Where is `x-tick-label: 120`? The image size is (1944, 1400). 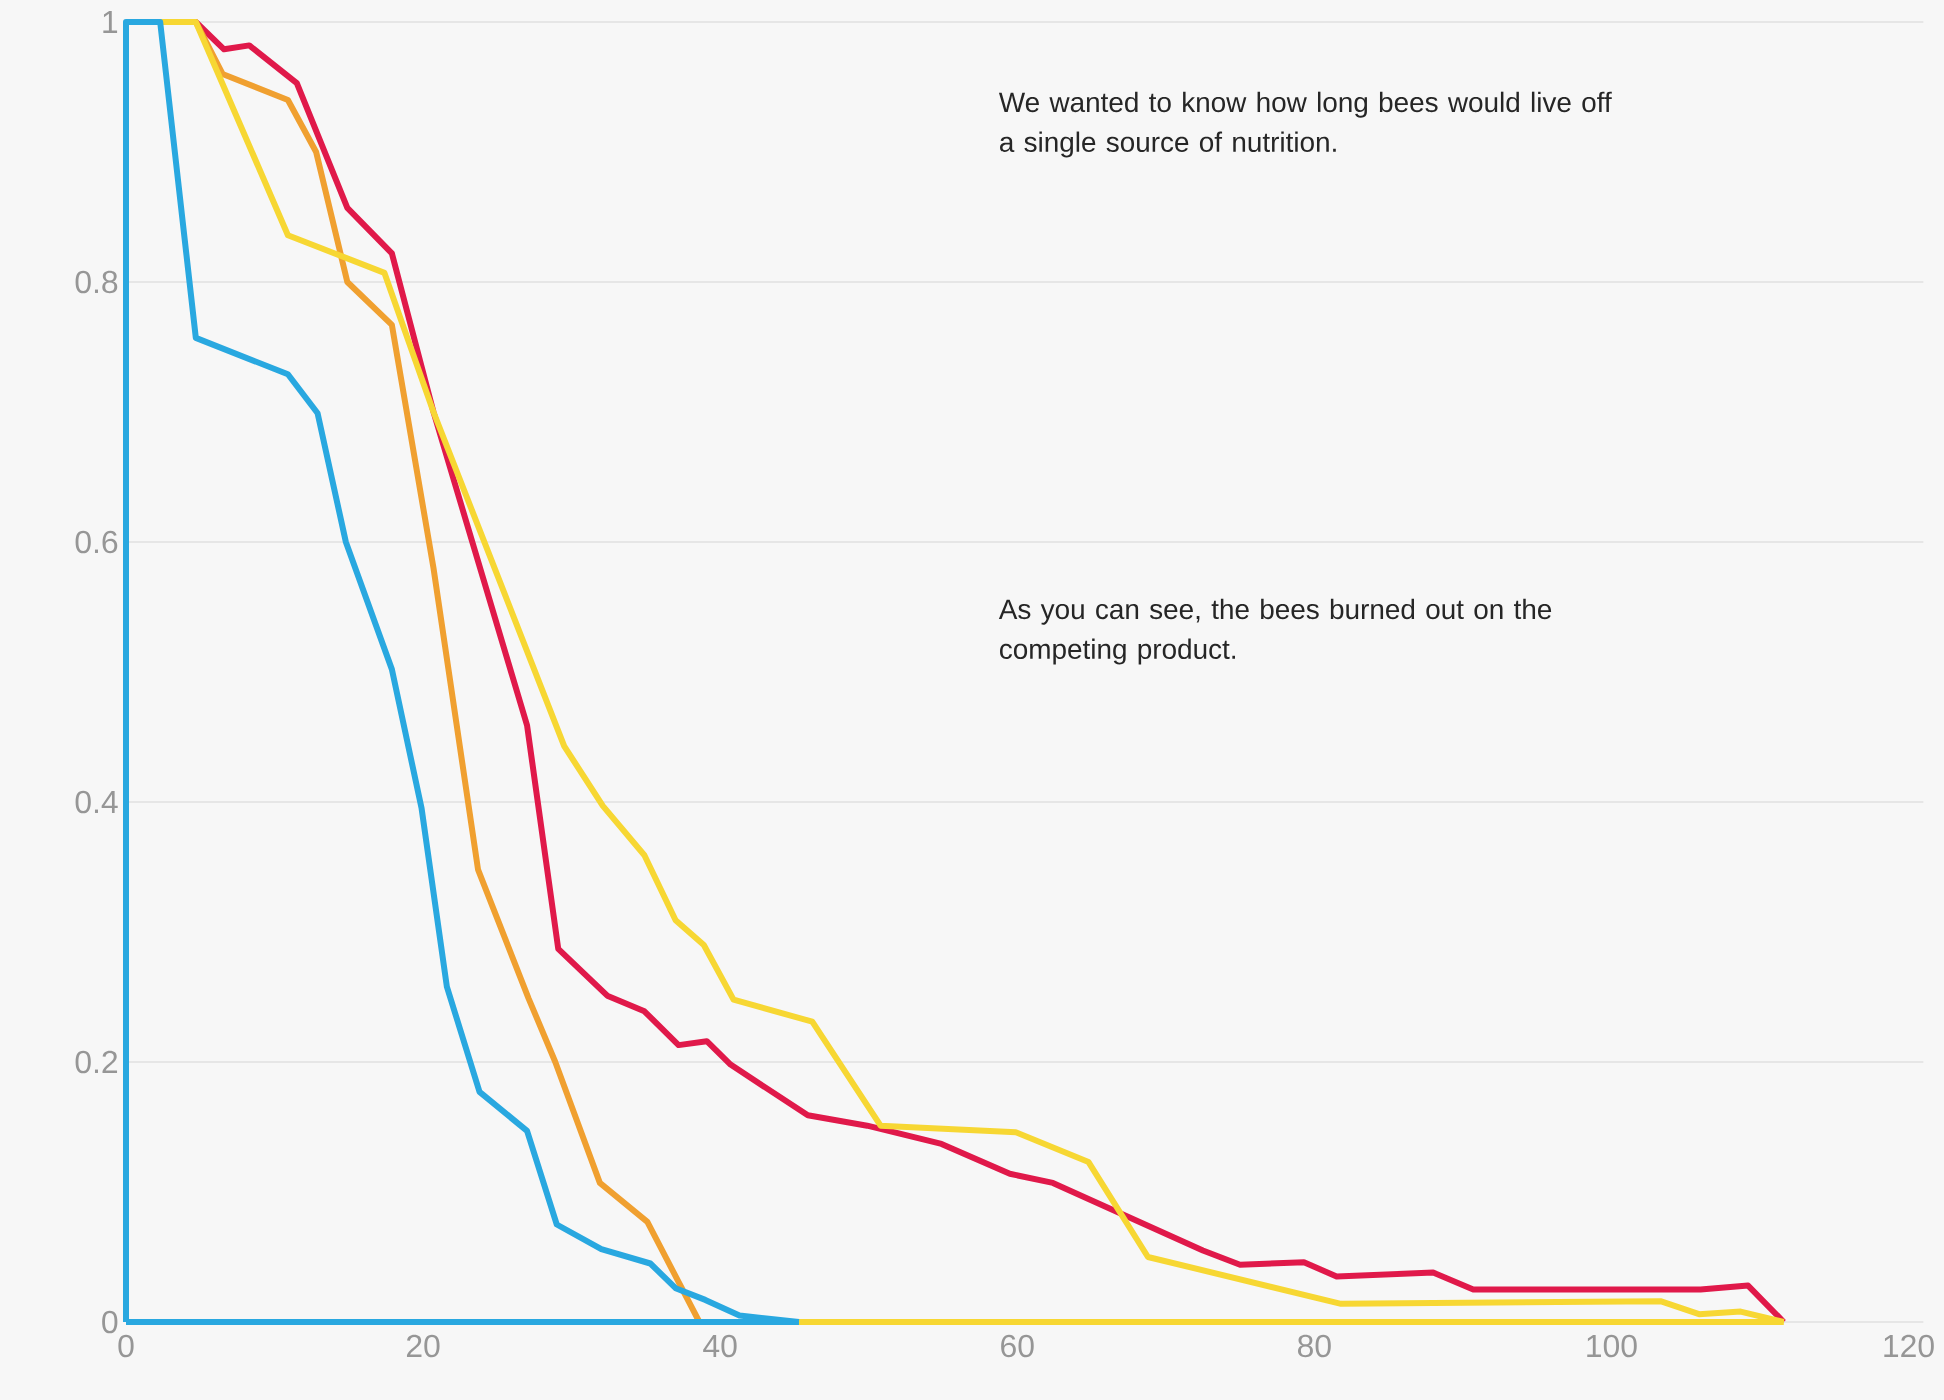 x-tick-label: 120 is located at coordinates (1909, 1346).